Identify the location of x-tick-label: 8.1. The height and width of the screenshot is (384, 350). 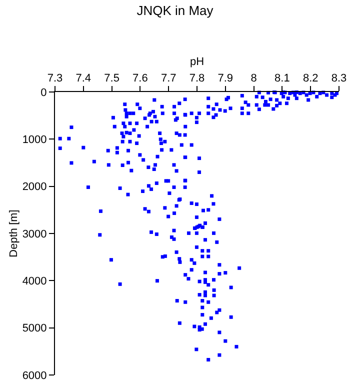
(282, 78).